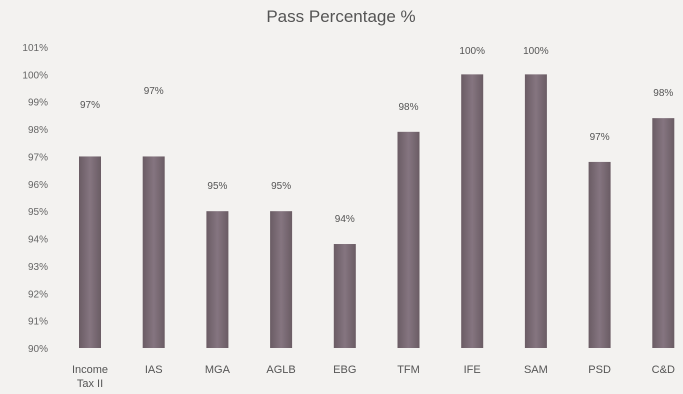 This screenshot has height=394, width=683. Describe the element at coordinates (38, 240) in the screenshot. I see `y-tick-label: 94%` at that location.